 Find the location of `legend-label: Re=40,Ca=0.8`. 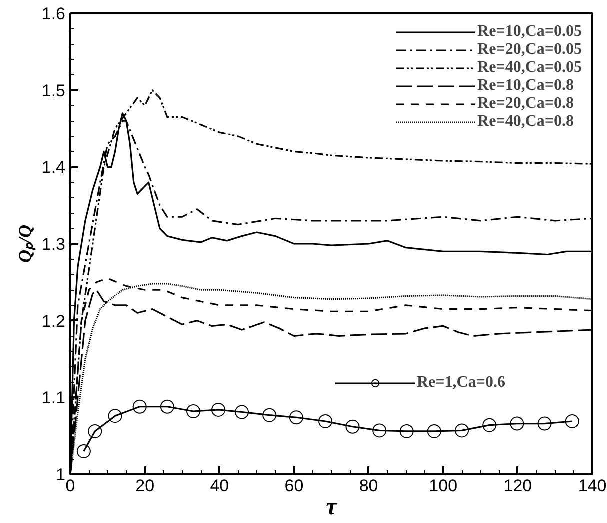

legend-label: Re=40,Ca=0.8 is located at coordinates (526, 122).